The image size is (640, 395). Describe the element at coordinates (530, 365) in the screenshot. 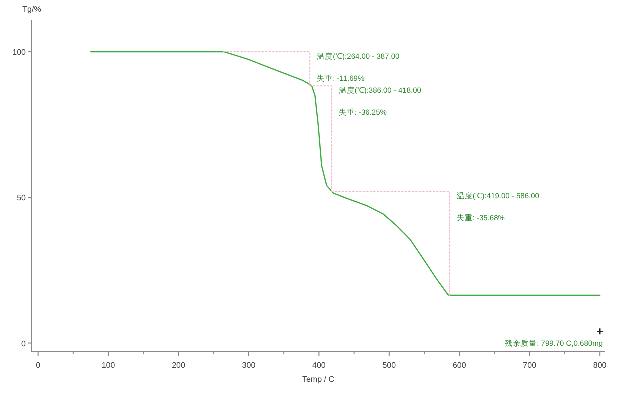

I see `x-tick-label: 700` at that location.